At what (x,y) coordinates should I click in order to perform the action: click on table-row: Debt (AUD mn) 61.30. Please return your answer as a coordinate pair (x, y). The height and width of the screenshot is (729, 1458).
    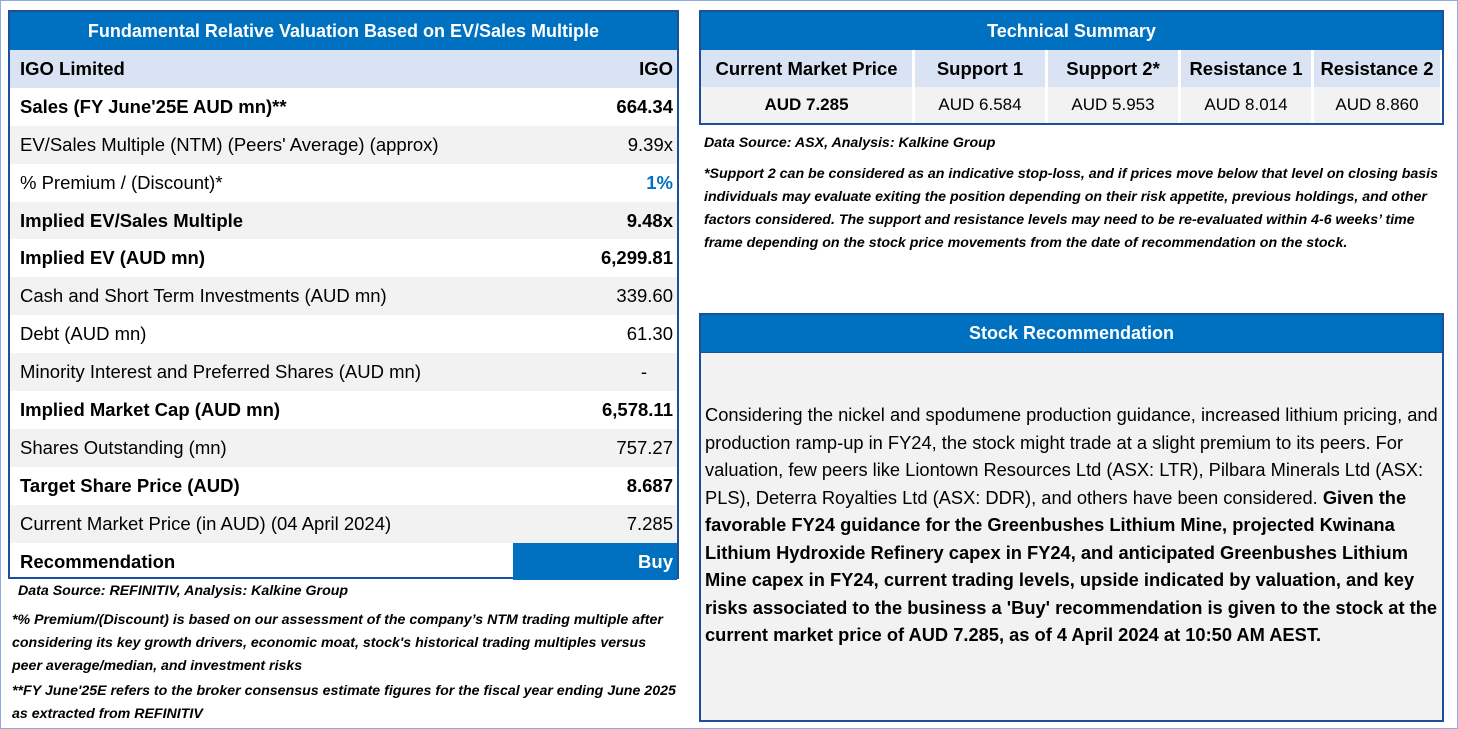
    Looking at the image, I should click on (343, 334).